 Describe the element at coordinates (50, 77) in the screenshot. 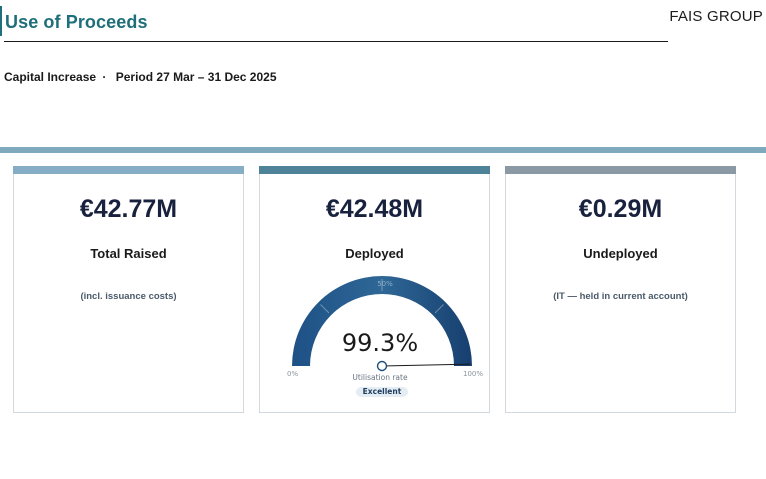

I see `subtitle-label: Capital Increase` at that location.